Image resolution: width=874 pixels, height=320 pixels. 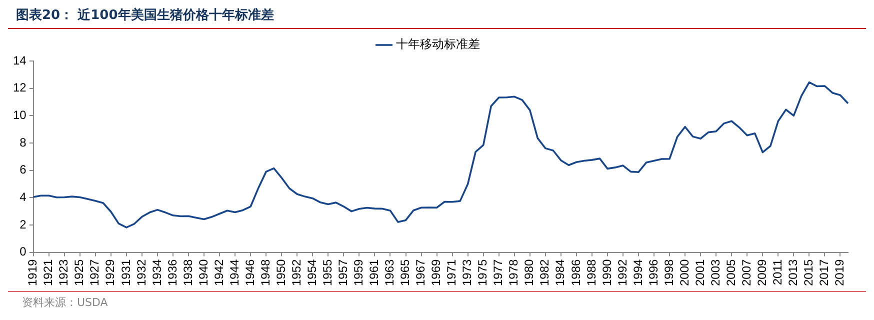 I want to click on x-tick-label: 1923, so click(x=63, y=272).